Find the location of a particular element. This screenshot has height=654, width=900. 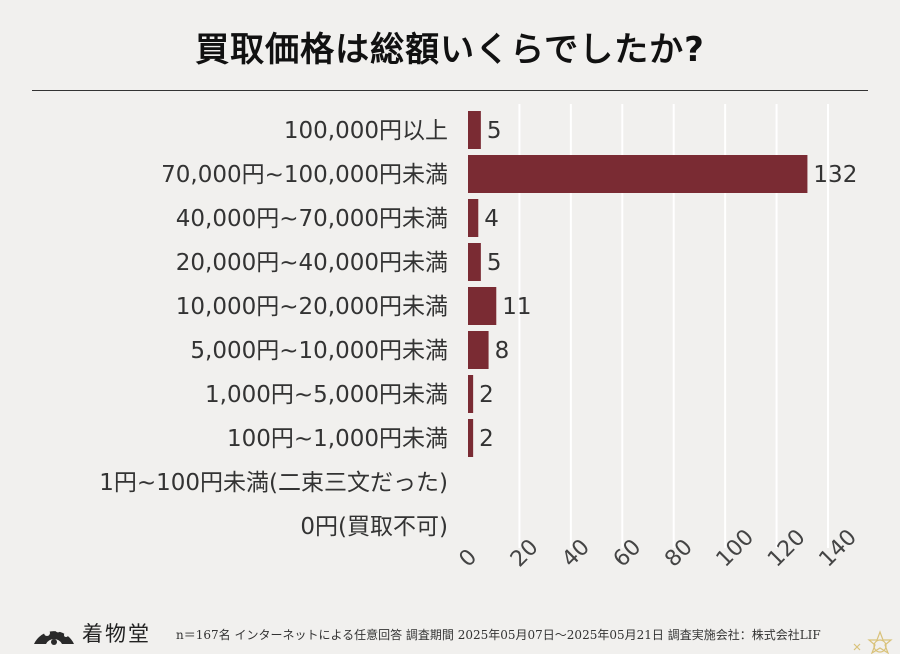

category-label: 5,000円~10,000円未満 is located at coordinates (319, 351).